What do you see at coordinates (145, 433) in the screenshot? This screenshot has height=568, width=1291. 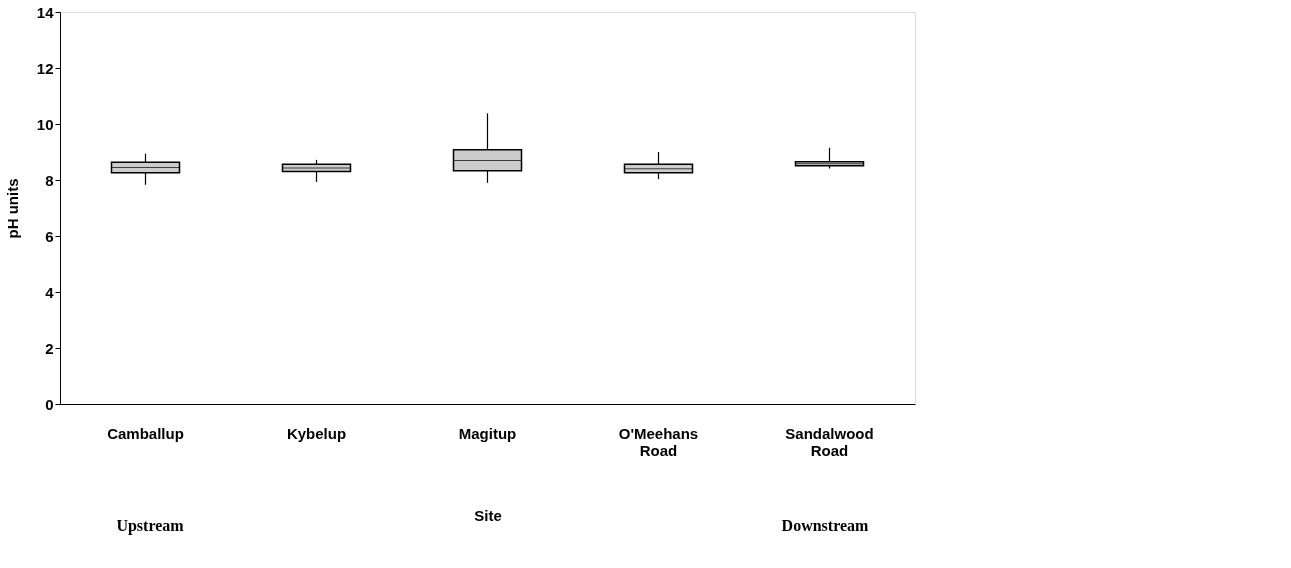 I see `x-tick-label: Camballup` at bounding box center [145, 433].